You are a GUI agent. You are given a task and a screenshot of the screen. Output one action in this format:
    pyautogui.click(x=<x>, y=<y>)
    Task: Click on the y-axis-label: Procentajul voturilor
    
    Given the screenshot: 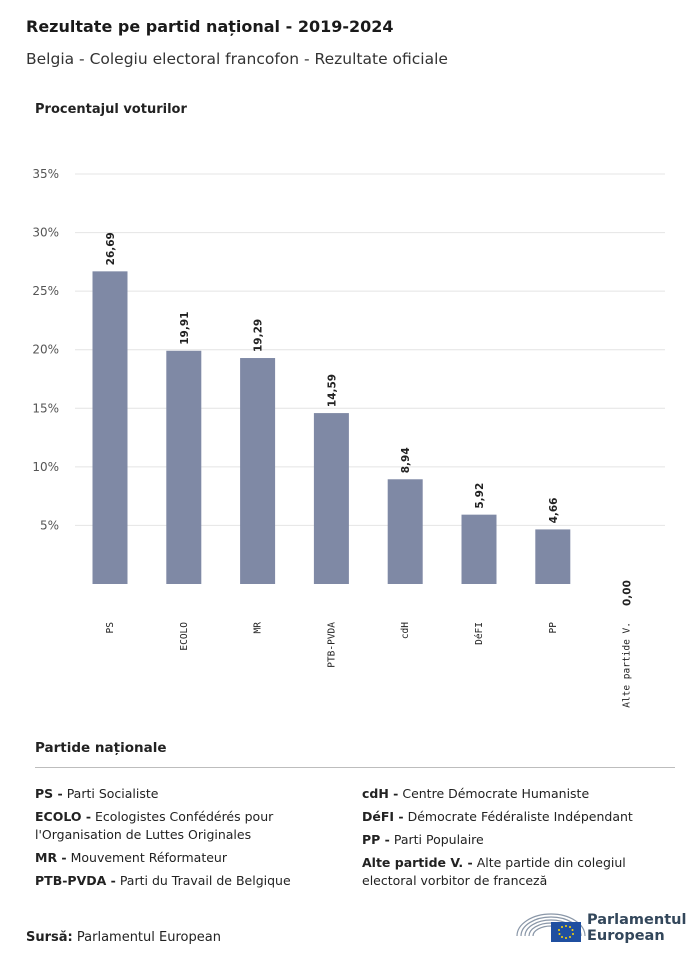 What is the action you would take?
    pyautogui.click(x=111, y=109)
    